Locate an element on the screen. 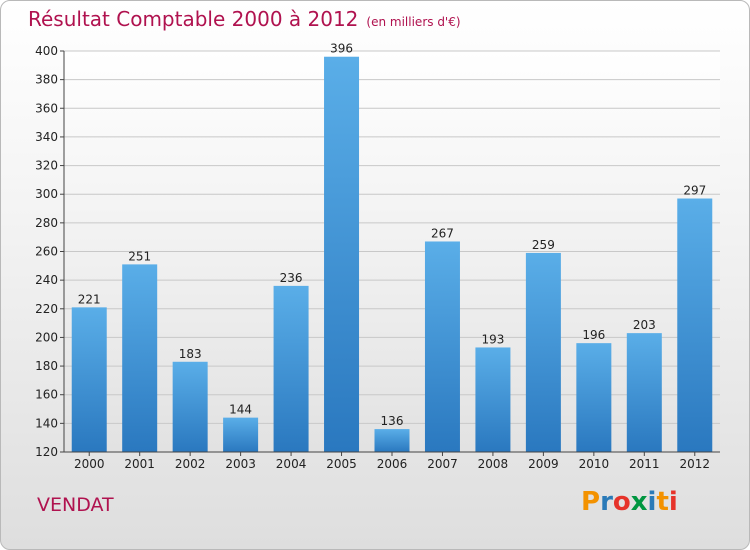  bar-2010 is located at coordinates (594, 397).